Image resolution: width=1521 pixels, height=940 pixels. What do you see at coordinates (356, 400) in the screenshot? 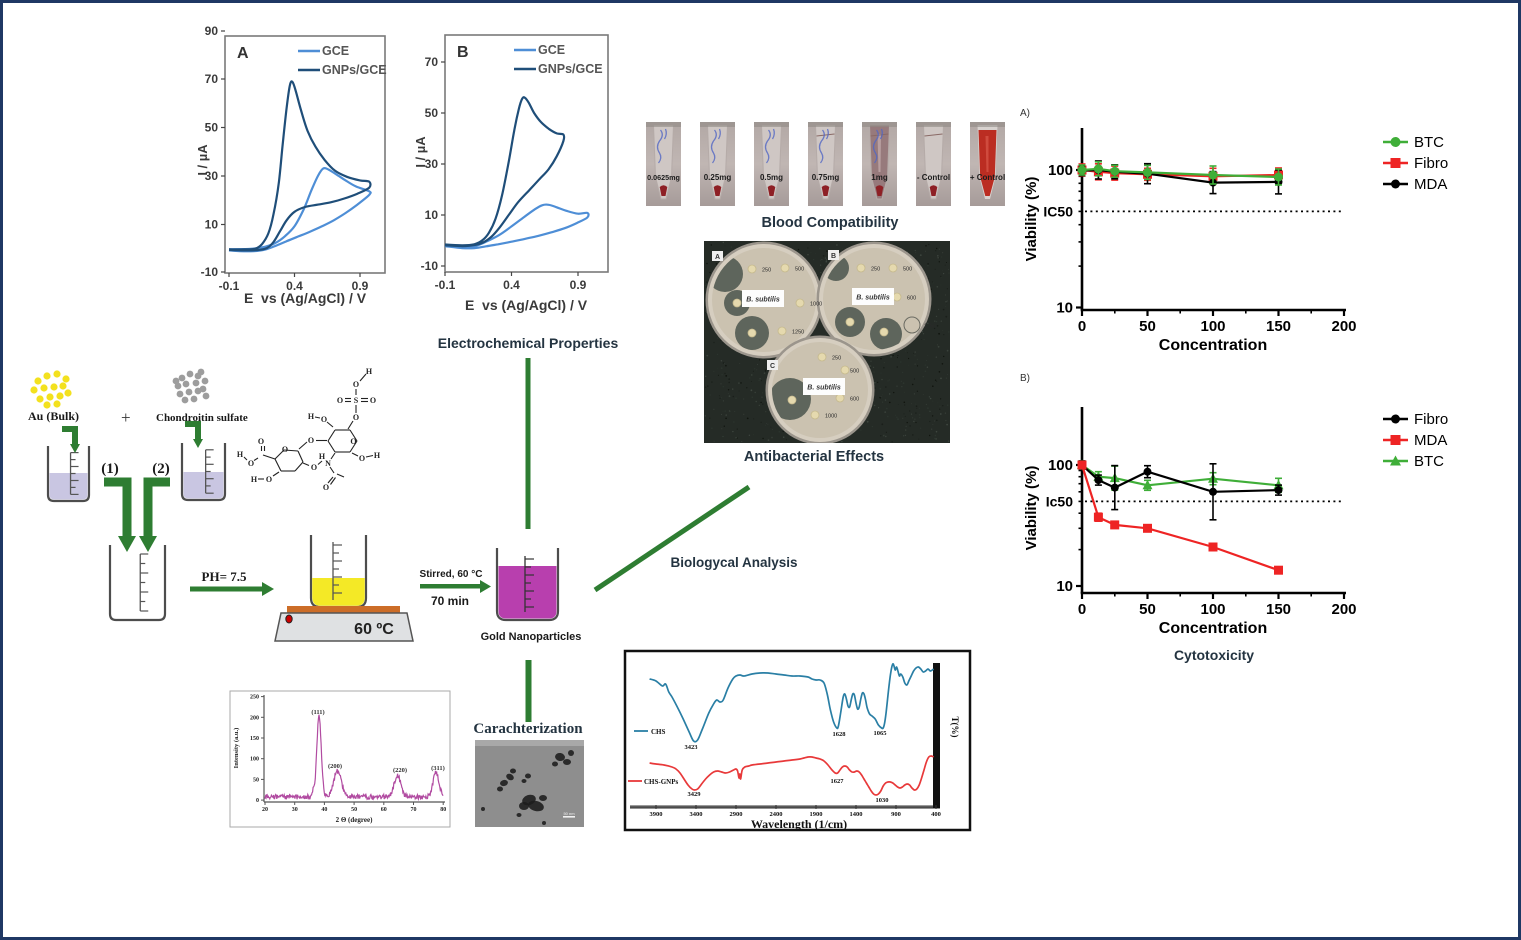
I see `svg-text: S` at bounding box center [356, 400].